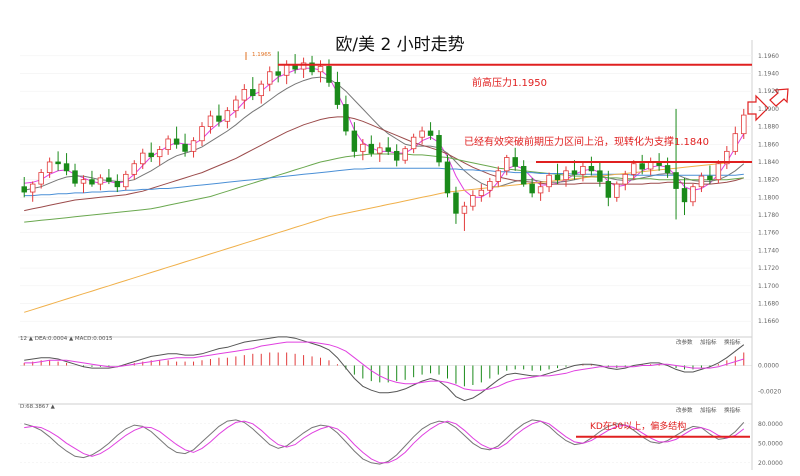  I want to click on kd-header: D:68.3867 ▲, so click(38, 407).